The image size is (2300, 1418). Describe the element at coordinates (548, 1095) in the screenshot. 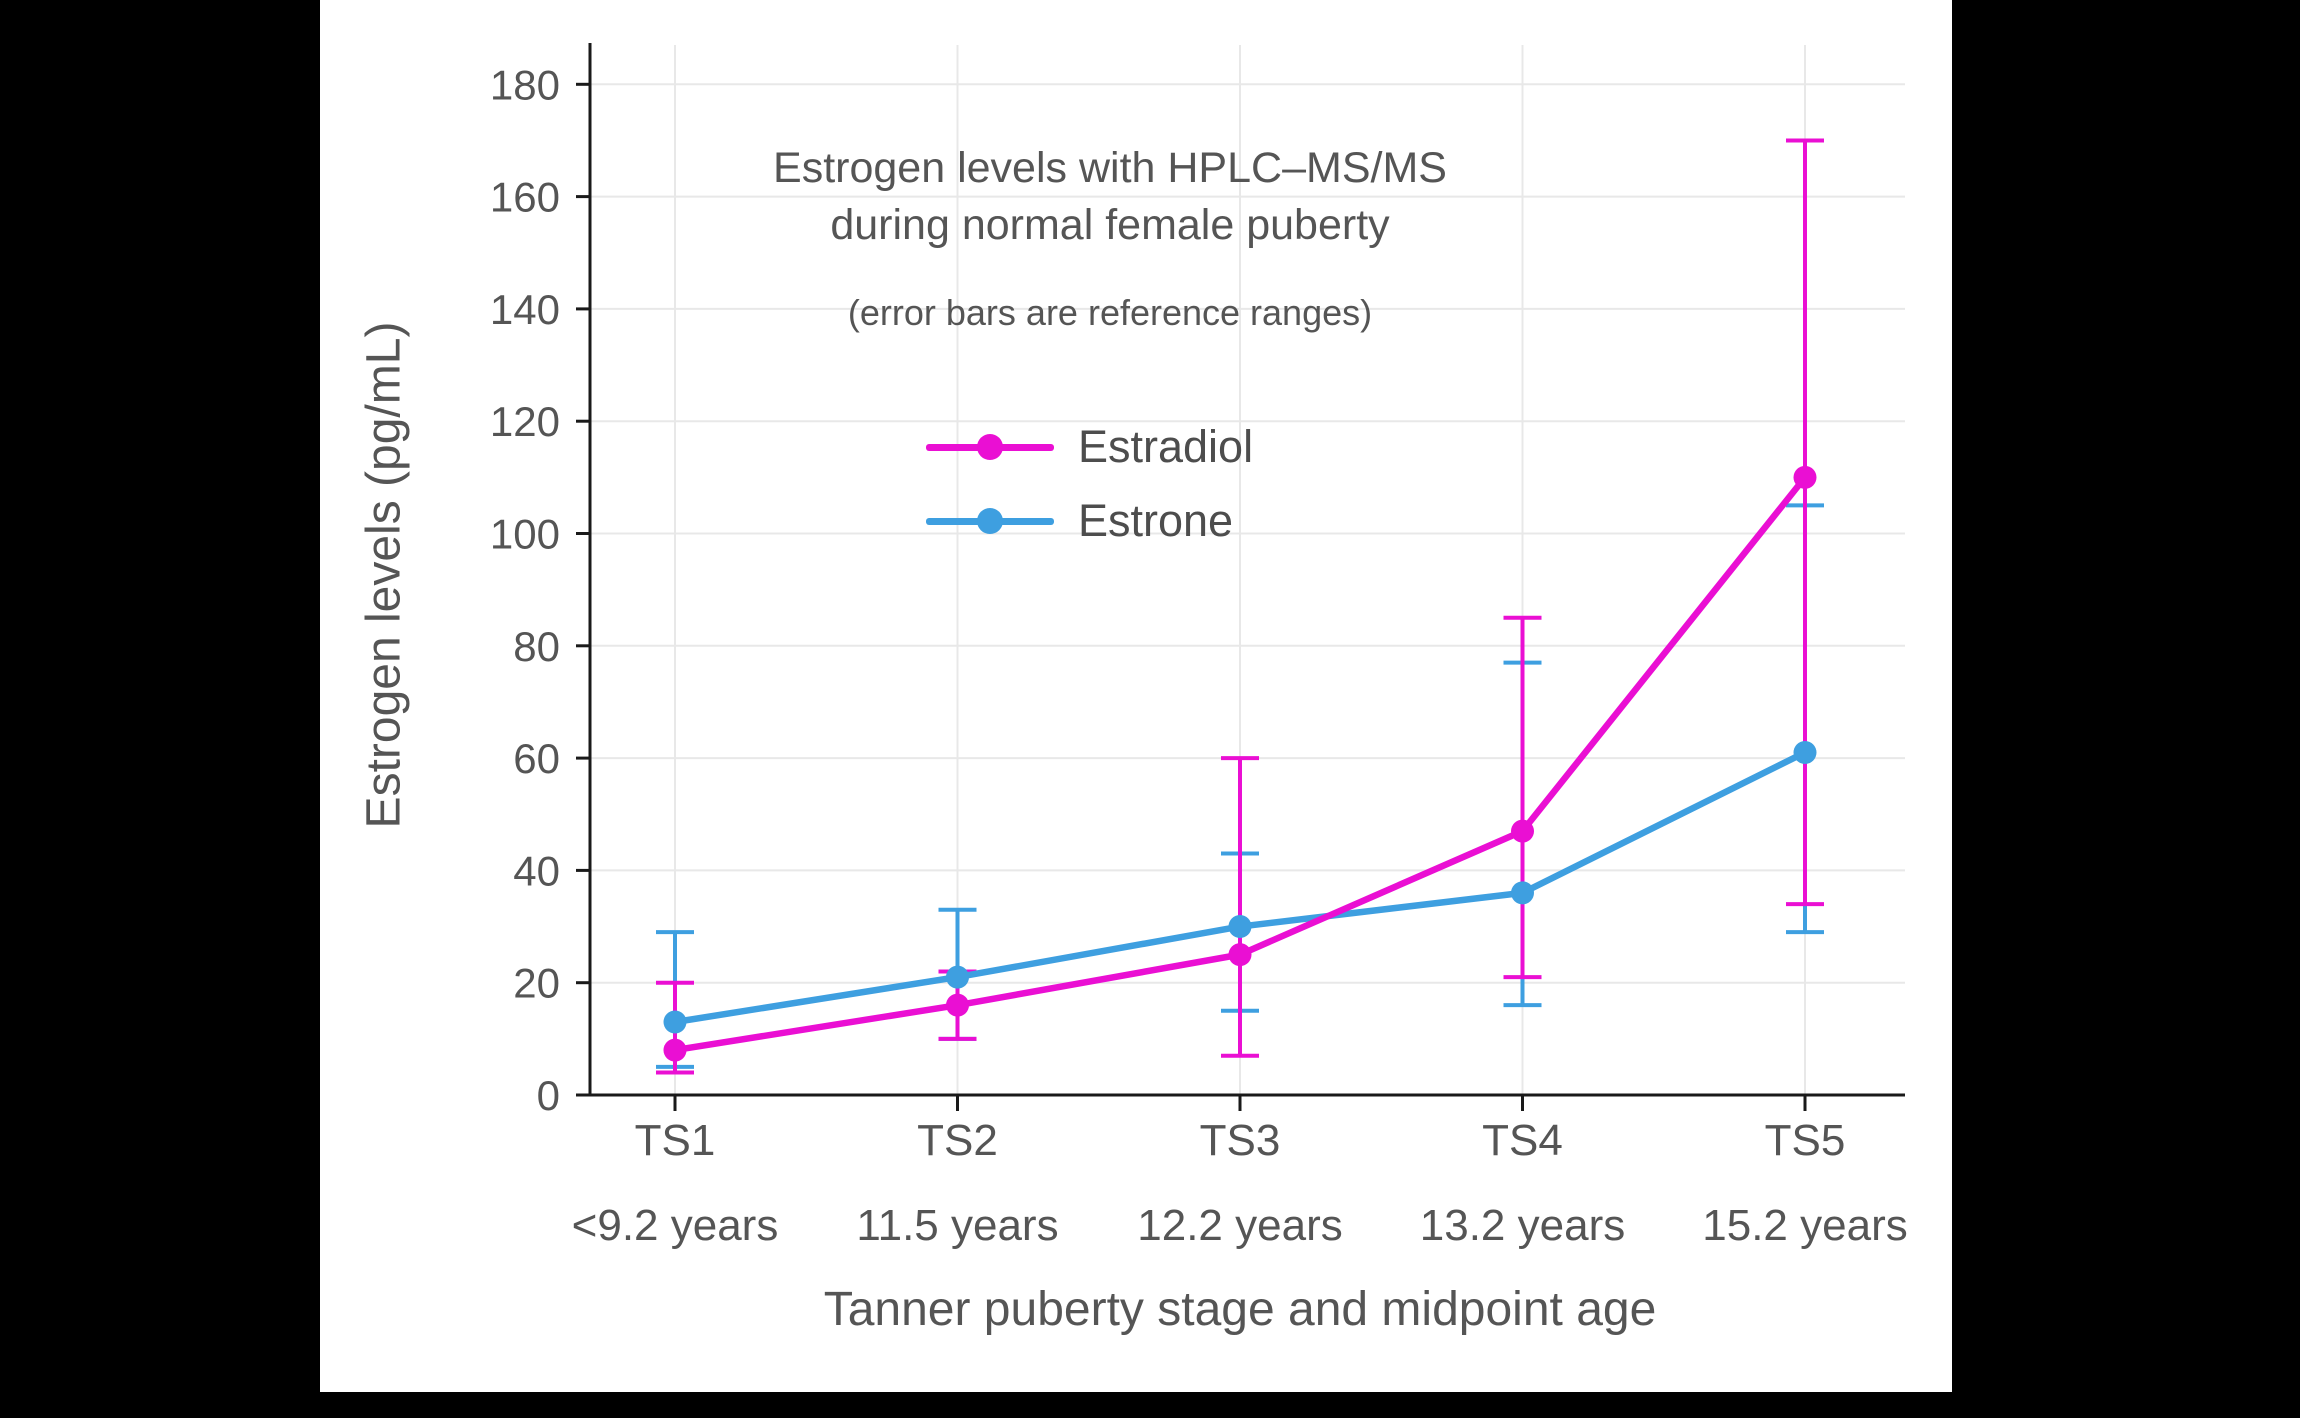

I see `svg-text: 0` at that location.